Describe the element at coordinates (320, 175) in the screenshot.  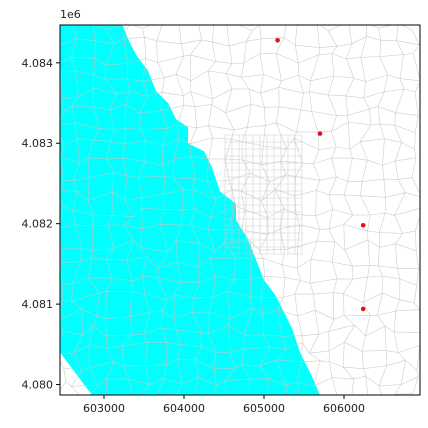
I see `well-markers` at that location.